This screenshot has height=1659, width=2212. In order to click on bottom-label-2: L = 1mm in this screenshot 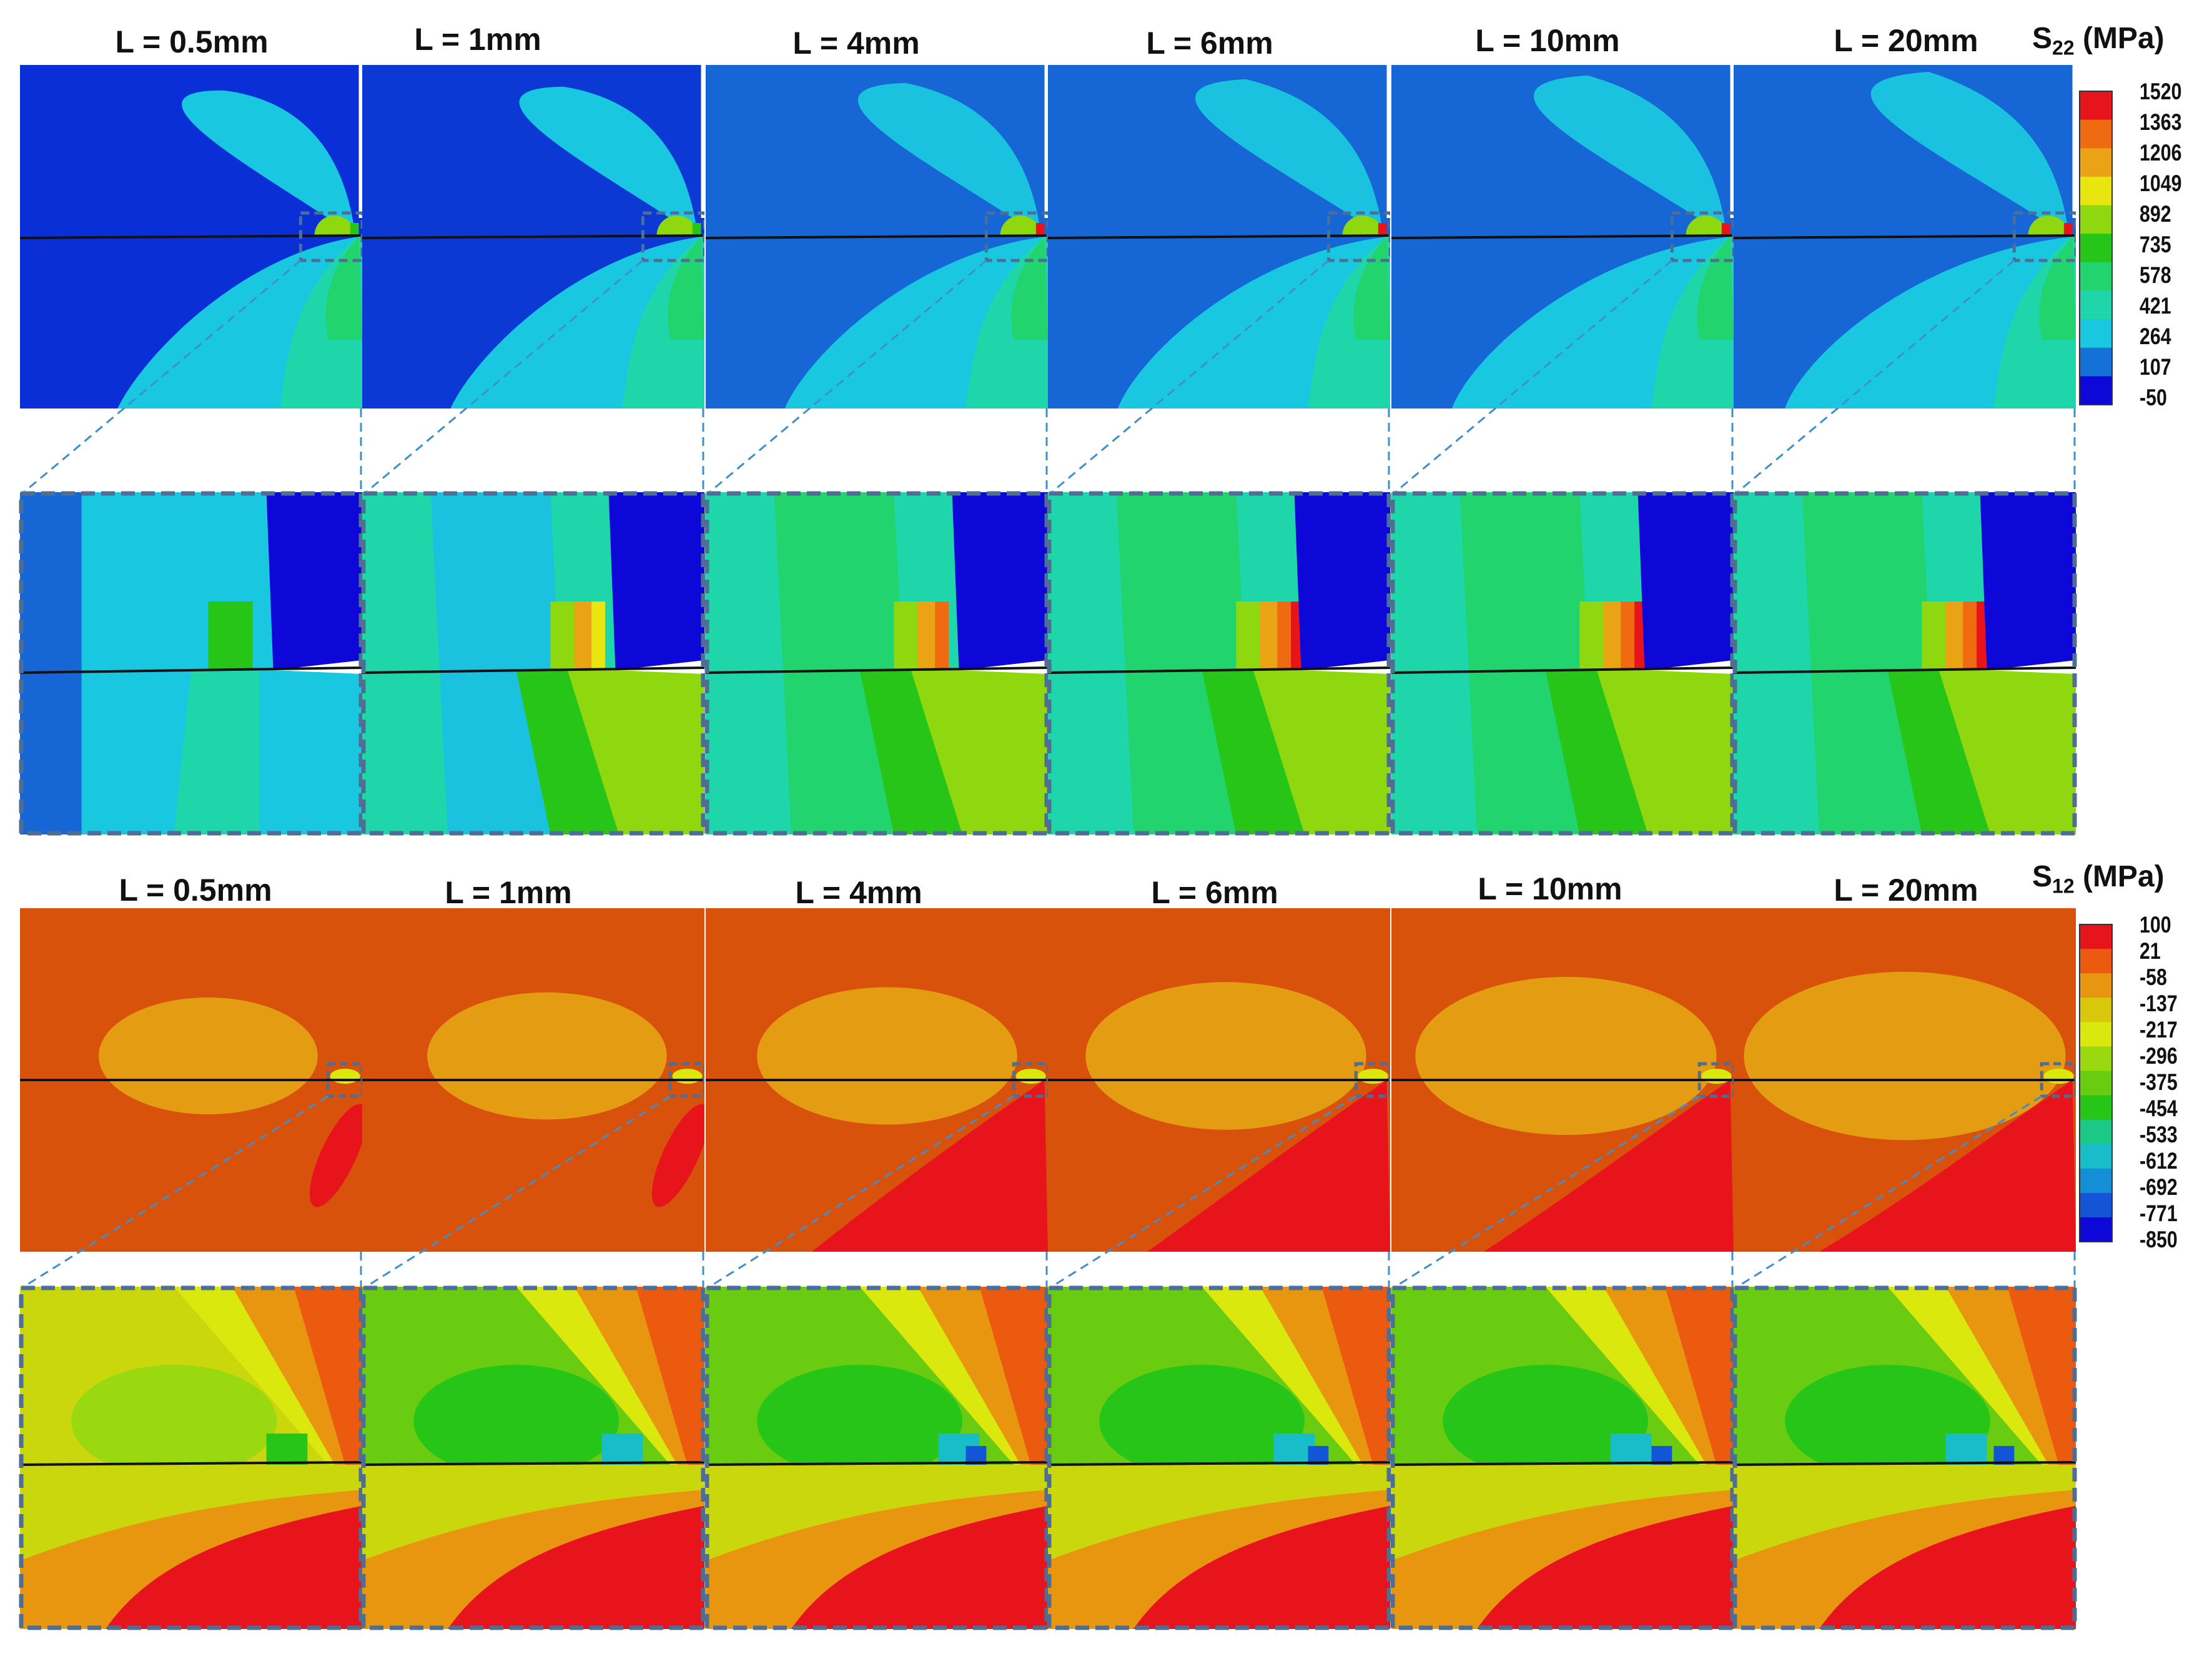, I will do `click(508, 893)`.